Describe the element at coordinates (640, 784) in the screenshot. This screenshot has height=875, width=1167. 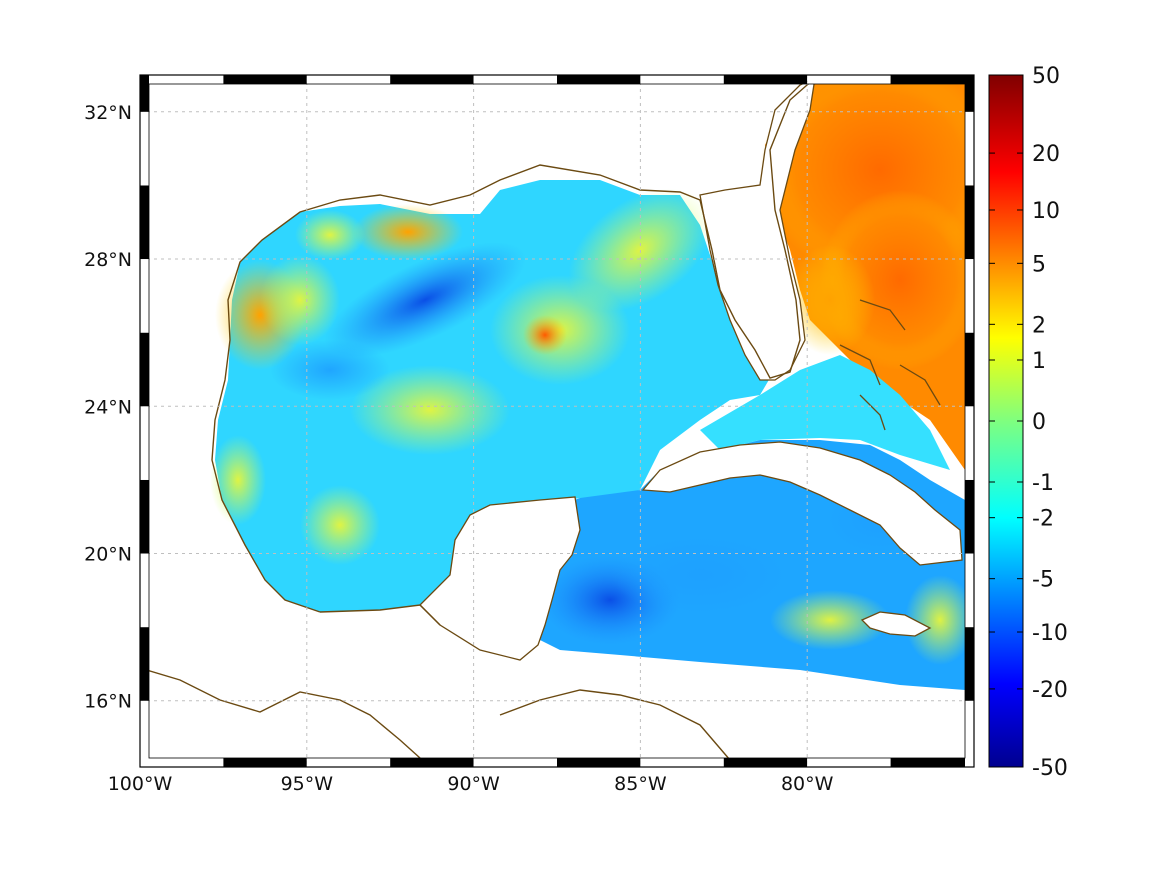
I see `lon-tick-label: 85°W` at that location.